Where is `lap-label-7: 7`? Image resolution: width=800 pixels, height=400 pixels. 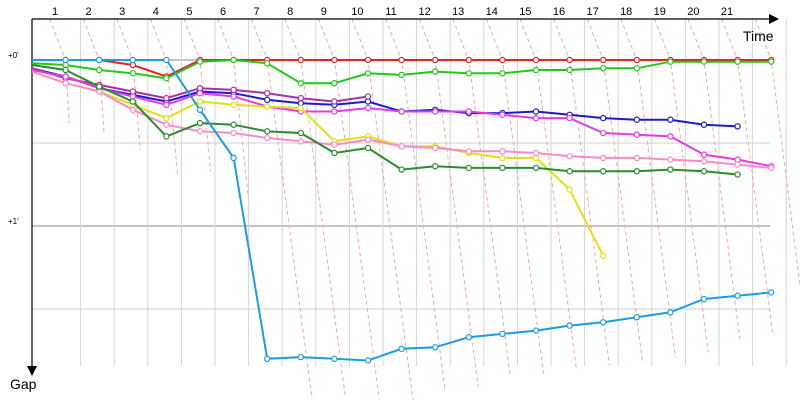
lap-label-7: 7 is located at coordinates (257, 12).